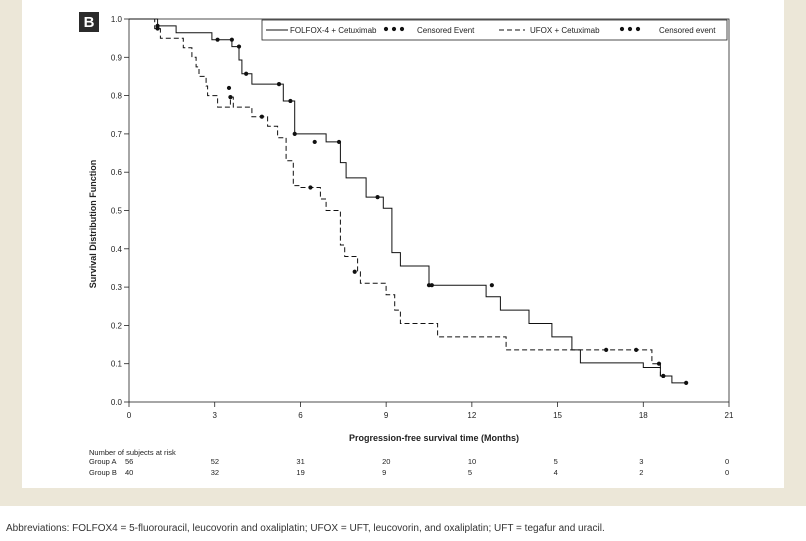  What do you see at coordinates (446, 30) in the screenshot?
I see `legend-label-censored-a: Censored Event` at bounding box center [446, 30].